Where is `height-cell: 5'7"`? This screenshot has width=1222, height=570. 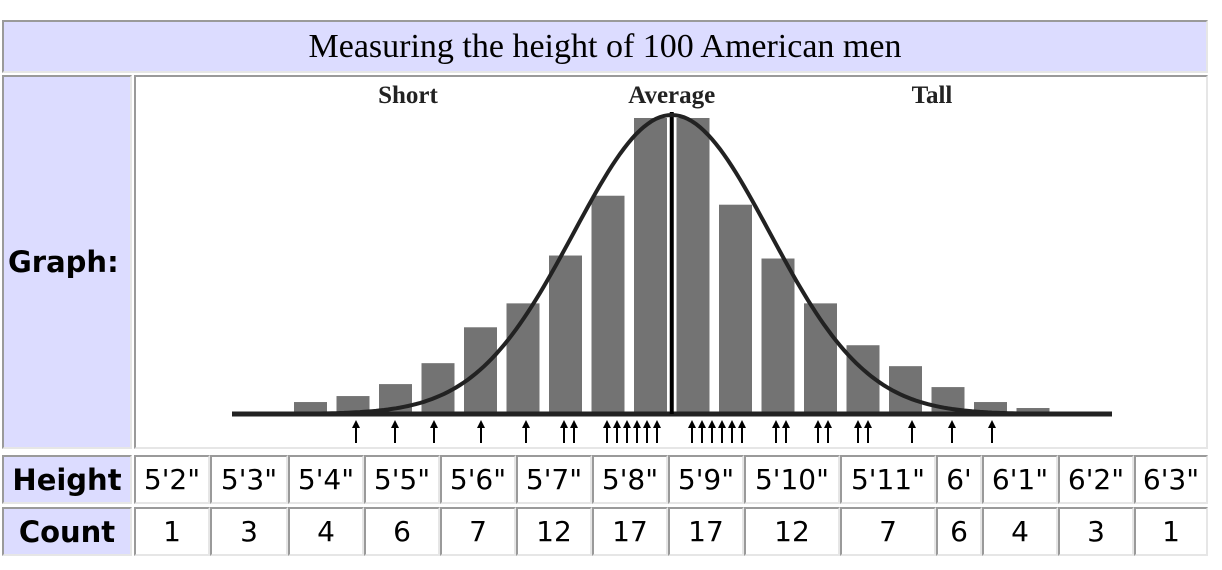 height-cell: 5'7" is located at coordinates (554, 479).